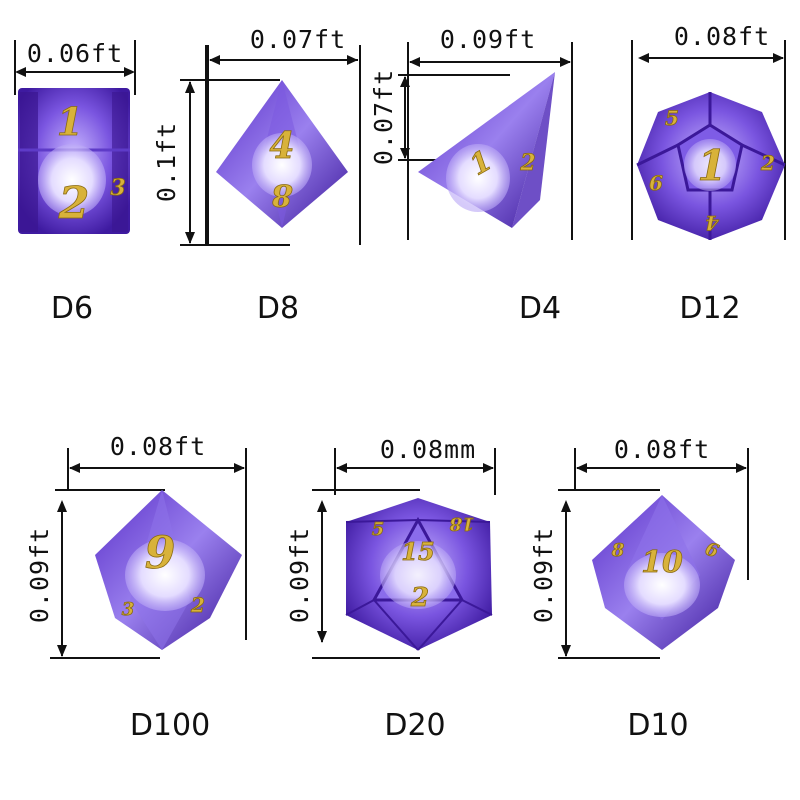 The width and height of the screenshot is (800, 800). What do you see at coordinates (299, 575) in the screenshot?
I see `d20-height-label: 0.09ft` at bounding box center [299, 575].